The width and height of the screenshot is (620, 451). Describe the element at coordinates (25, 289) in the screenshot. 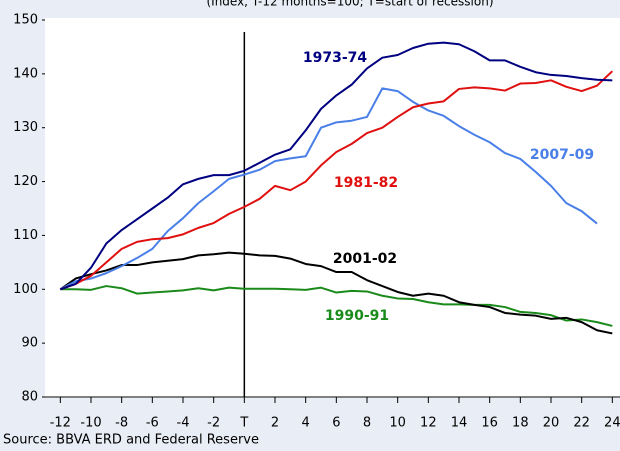

I see `y-tick-label: 100` at that location.